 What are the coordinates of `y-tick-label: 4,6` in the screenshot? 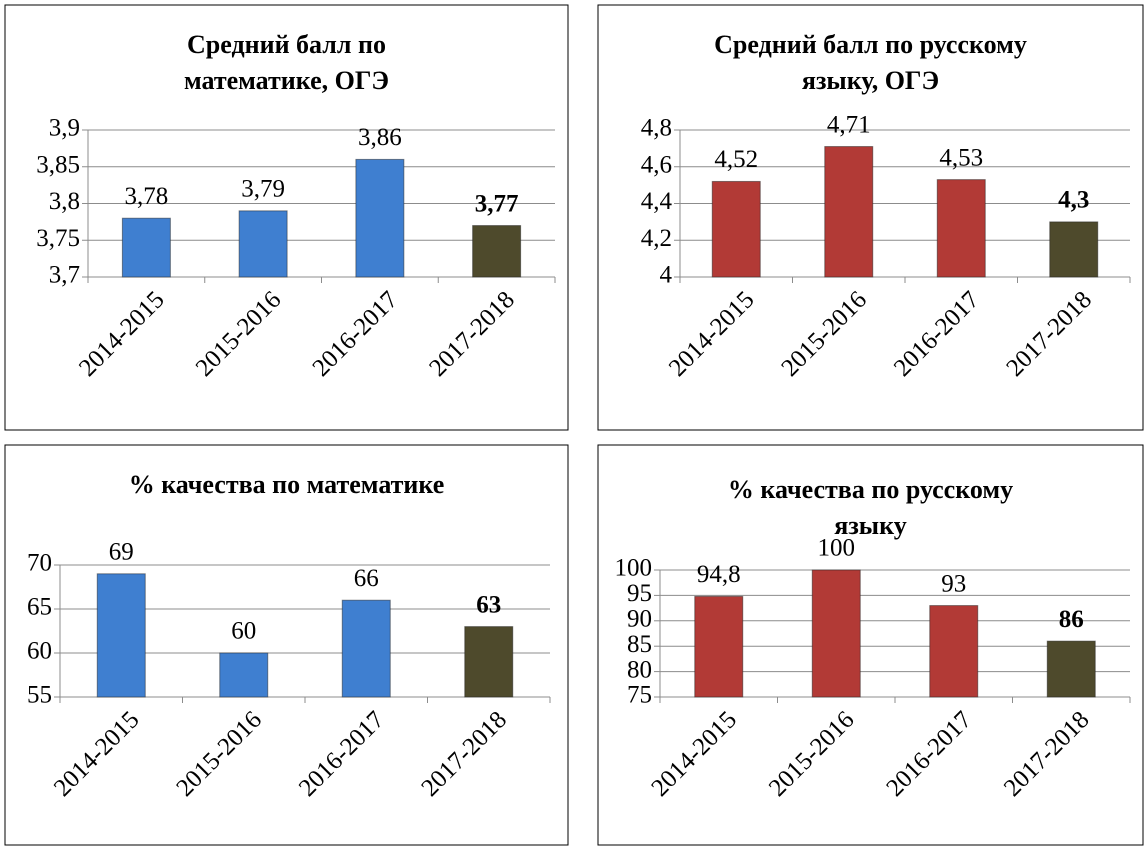 It's located at (656, 164).